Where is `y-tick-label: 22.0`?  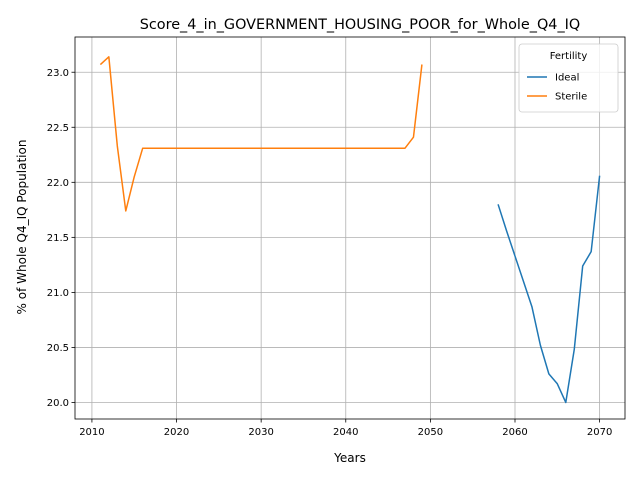 y-tick-label: 22.0 is located at coordinates (58, 183).